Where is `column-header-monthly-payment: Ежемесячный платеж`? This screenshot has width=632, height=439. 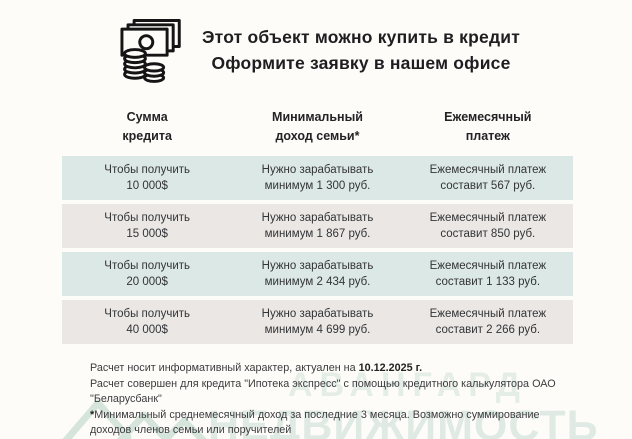 column-header-monthly-payment: Ежемесячный платеж is located at coordinates (488, 126).